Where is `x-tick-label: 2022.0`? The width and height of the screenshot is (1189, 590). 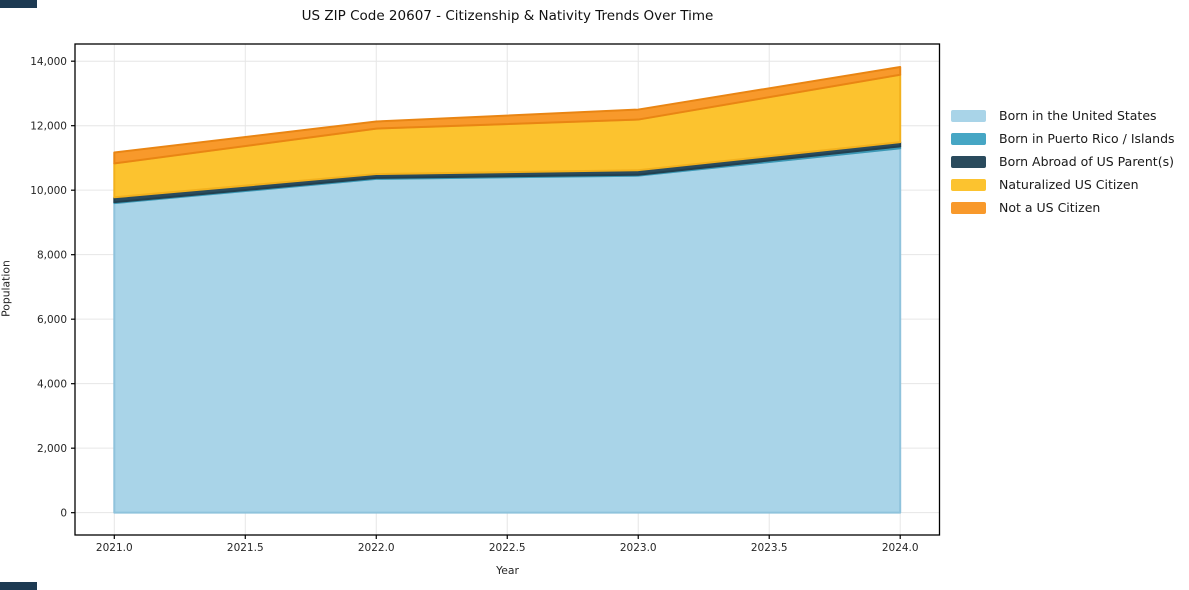 x-tick-label: 2022.0 is located at coordinates (376, 548).